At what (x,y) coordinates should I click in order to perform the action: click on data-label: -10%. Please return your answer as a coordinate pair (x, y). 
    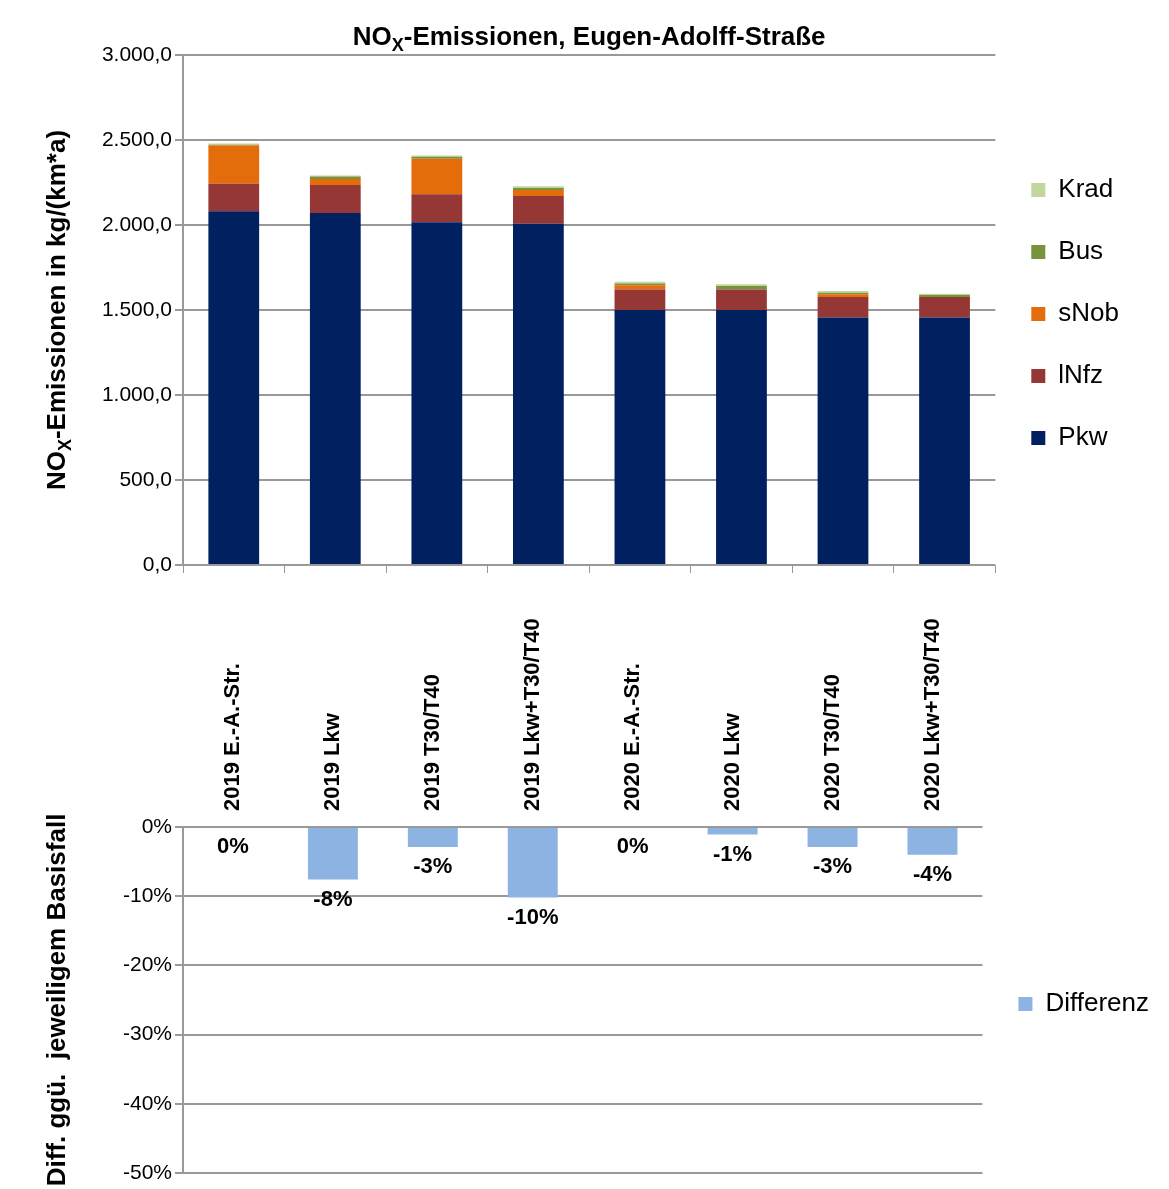
    Looking at the image, I should click on (533, 916).